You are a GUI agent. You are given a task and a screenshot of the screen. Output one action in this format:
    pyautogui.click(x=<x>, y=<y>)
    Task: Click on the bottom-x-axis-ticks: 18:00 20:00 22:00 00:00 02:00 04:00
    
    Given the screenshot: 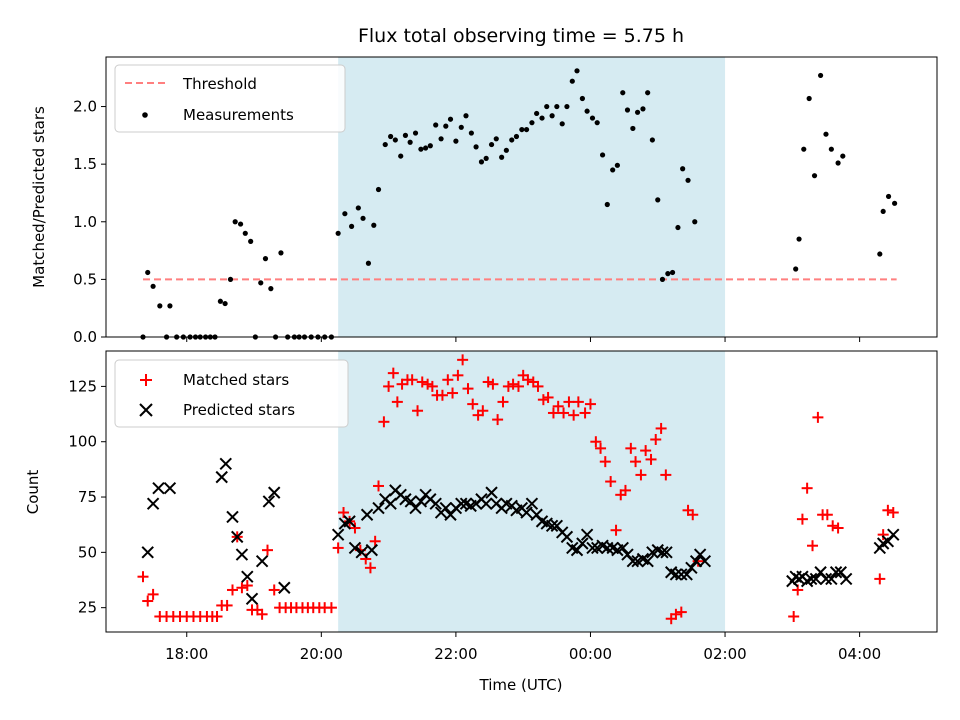 What is the action you would take?
    pyautogui.click(x=523, y=647)
    